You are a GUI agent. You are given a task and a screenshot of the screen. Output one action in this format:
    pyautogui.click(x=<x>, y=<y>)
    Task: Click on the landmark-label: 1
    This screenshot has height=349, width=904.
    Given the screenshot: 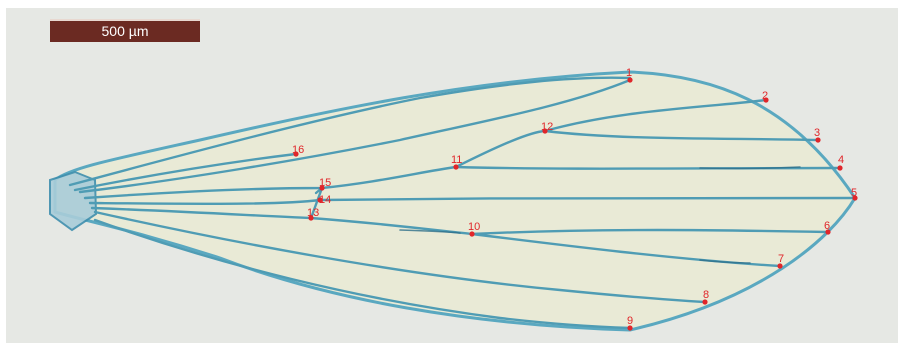 What is the action you would take?
    pyautogui.click(x=629, y=73)
    